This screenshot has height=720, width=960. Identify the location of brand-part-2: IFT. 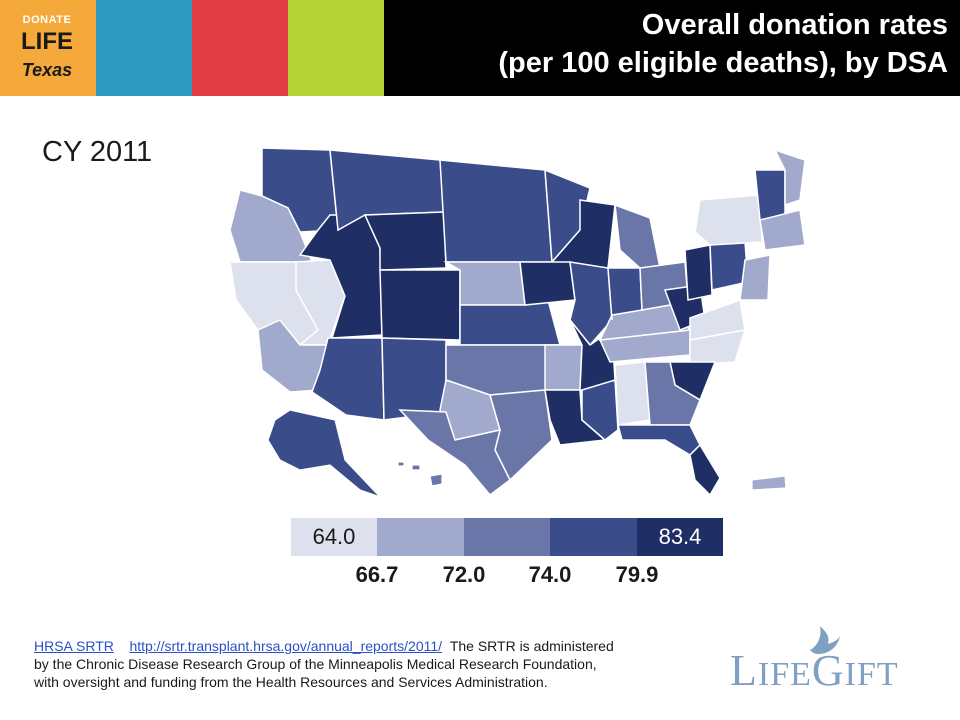
(871, 674).